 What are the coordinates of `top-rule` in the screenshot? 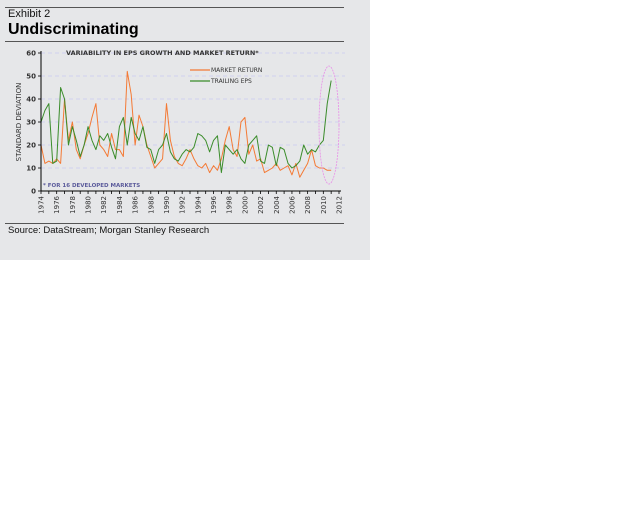 It's located at (174, 7).